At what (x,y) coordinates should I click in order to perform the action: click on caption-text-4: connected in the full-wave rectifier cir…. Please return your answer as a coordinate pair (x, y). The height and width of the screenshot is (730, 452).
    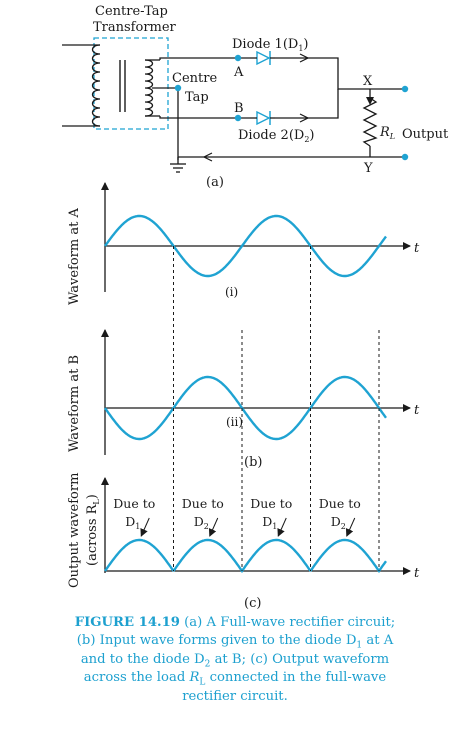
    Looking at the image, I should click on (284, 687).